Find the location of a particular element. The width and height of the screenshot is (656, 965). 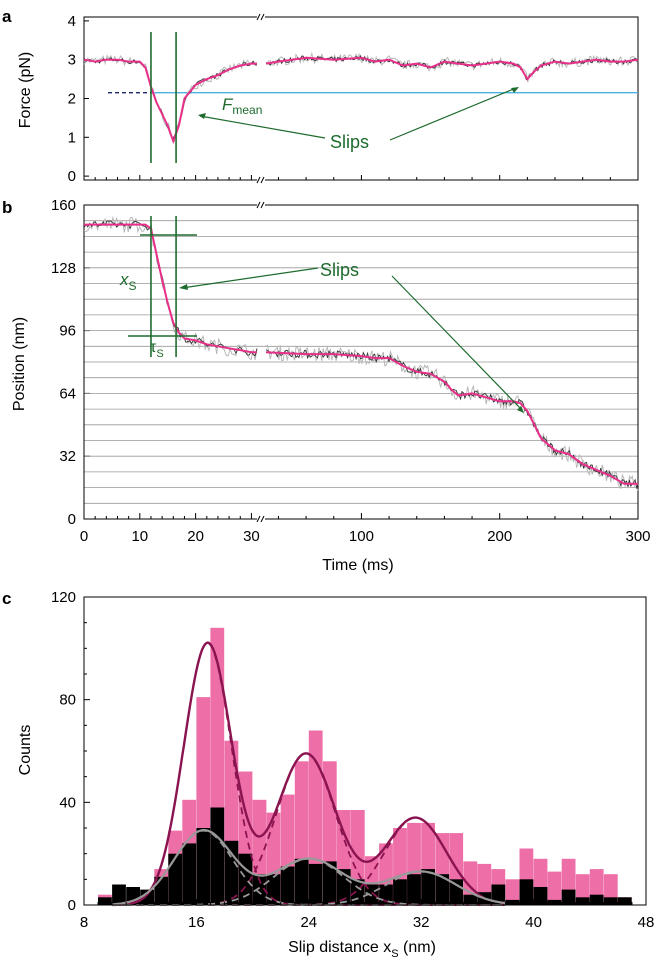

panel-b-ytick-label: 160 is located at coordinates (63, 205).